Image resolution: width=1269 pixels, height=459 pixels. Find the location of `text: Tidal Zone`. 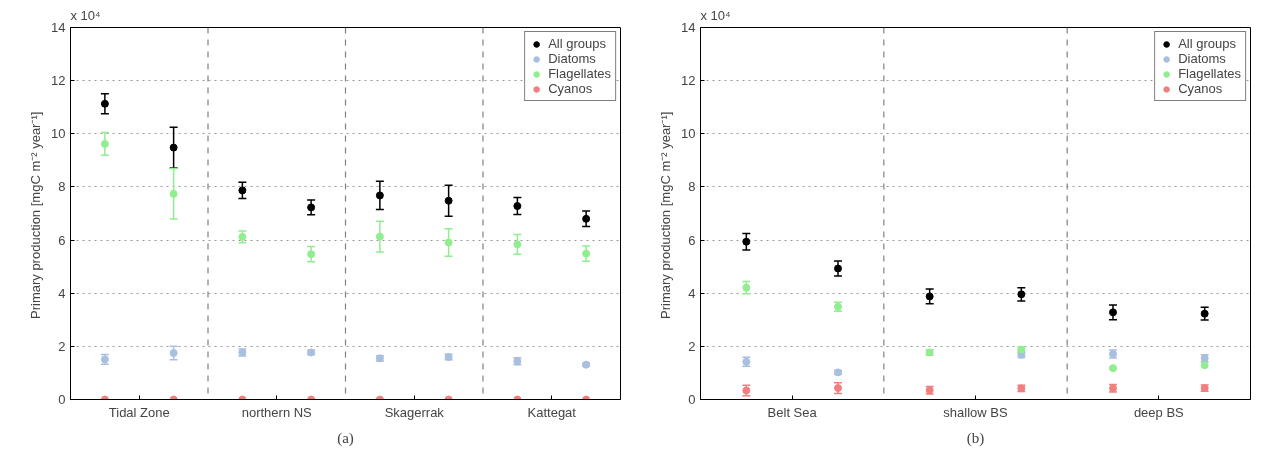

text: Tidal Zone is located at coordinates (139, 412).